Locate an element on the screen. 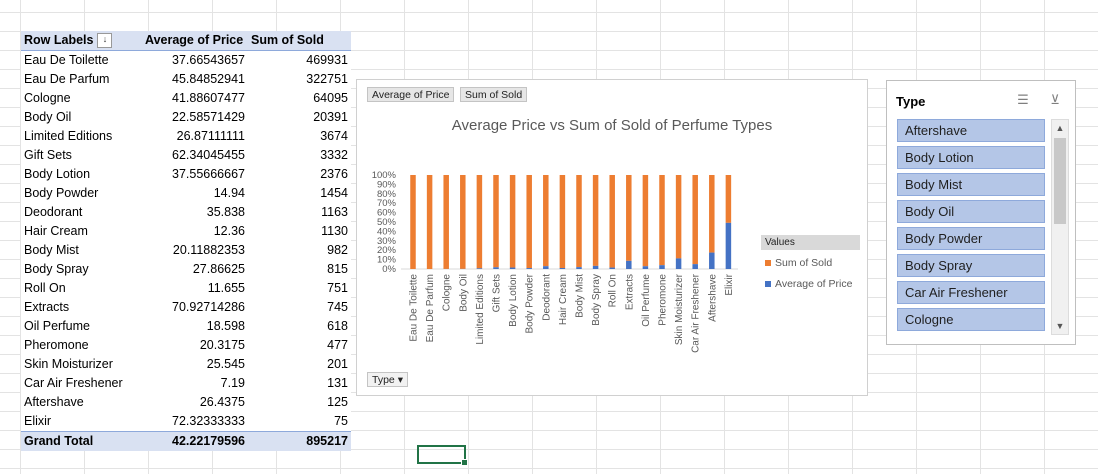 This screenshot has height=474, width=1098. row-avg-price: 18.598 is located at coordinates (225, 326).